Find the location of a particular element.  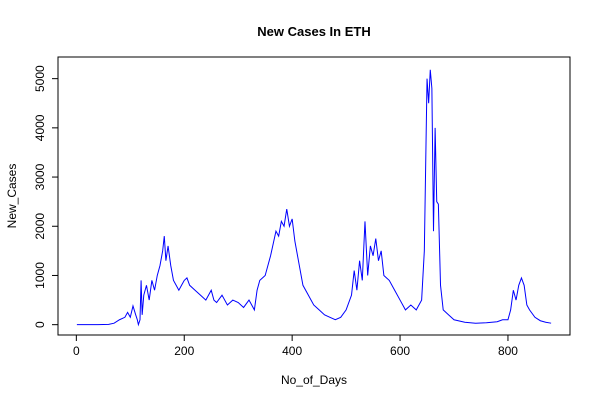

x-tick-label: 600 is located at coordinates (400, 351).